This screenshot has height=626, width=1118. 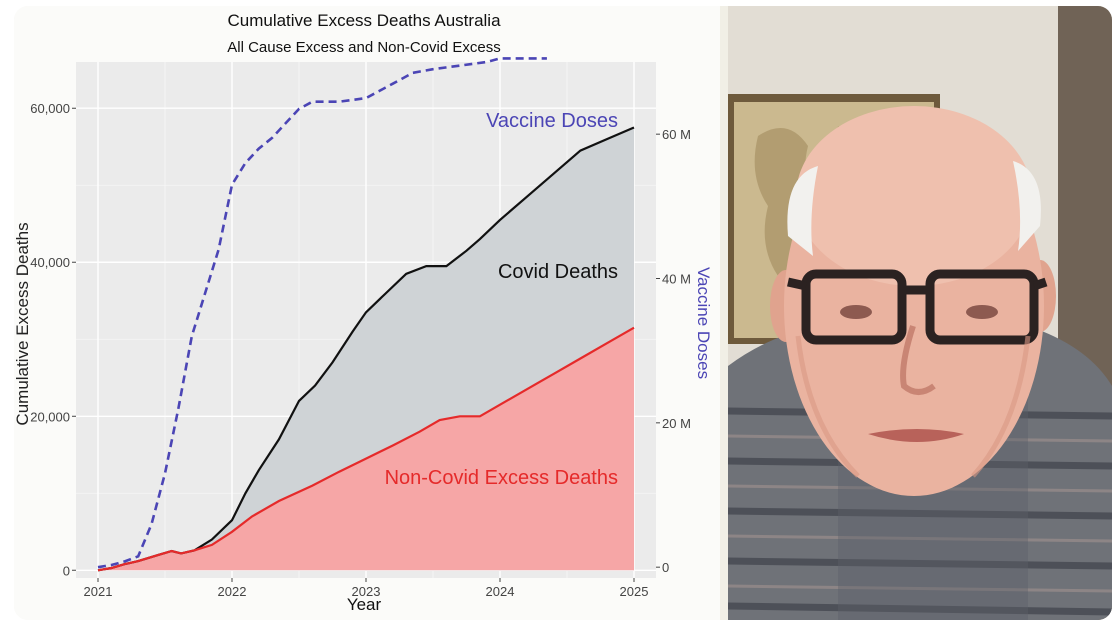 What do you see at coordinates (98, 591) in the screenshot?
I see `x-tick-label: 2021` at bounding box center [98, 591].